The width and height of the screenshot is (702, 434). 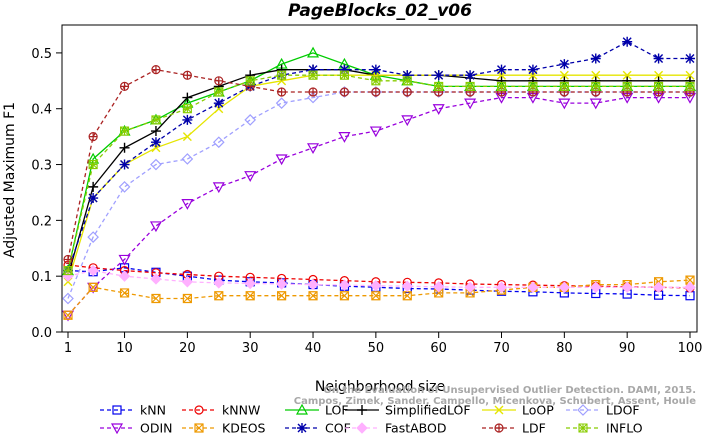 What do you see at coordinates (690, 348) in the screenshot?
I see `x-tick-label-10: 100` at bounding box center [690, 348].